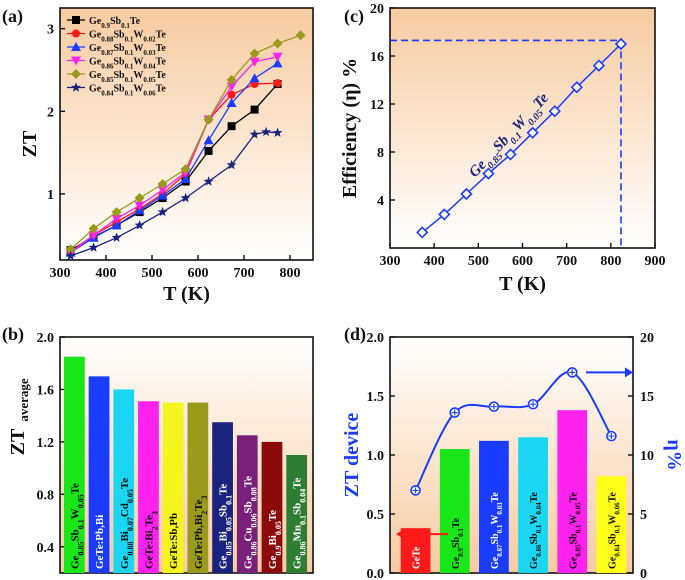 The height and width of the screenshot is (580, 685). What do you see at coordinates (513, 431) in the screenshot?
I see `efficiency-curve` at bounding box center [513, 431].